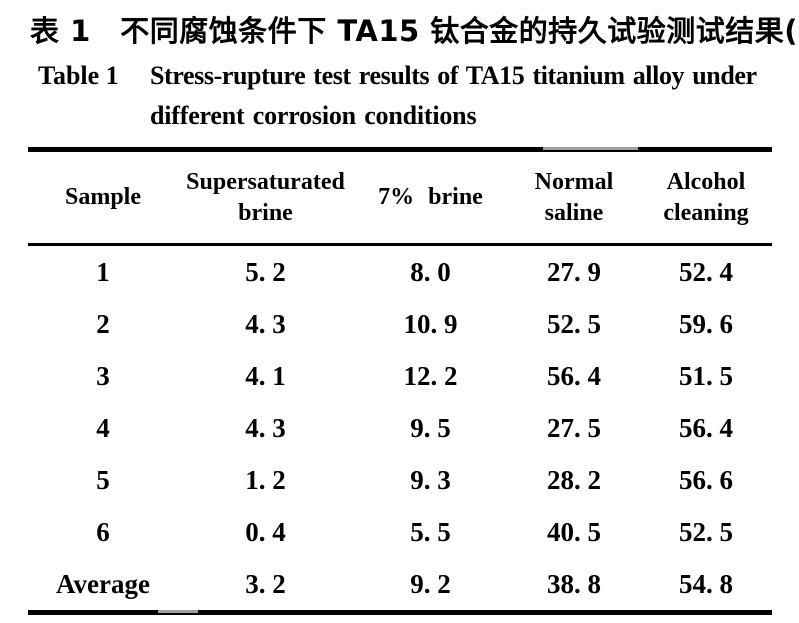 The image size is (799, 623). What do you see at coordinates (706, 323) in the screenshot?
I see `cell-alcohol-cleaning: 59. 6` at bounding box center [706, 323].